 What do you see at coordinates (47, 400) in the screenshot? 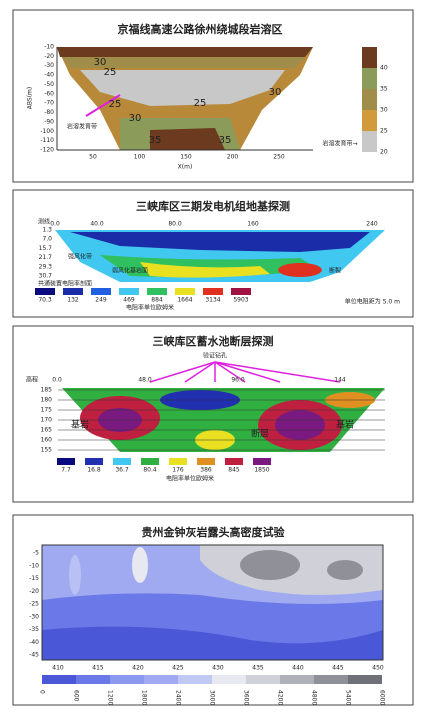
I see `label: 180` at bounding box center [47, 400].